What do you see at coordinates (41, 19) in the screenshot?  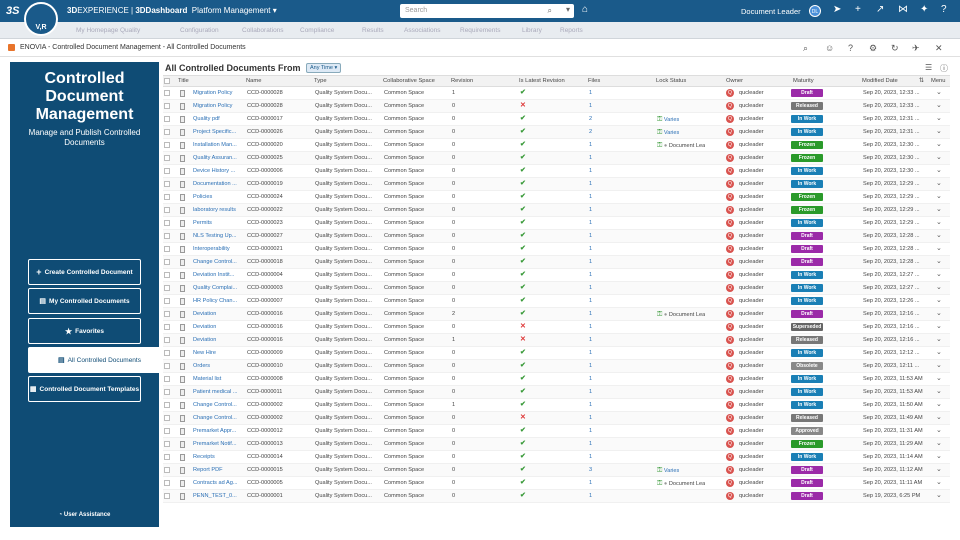 I see `compass-logo: V,R` at bounding box center [41, 19].